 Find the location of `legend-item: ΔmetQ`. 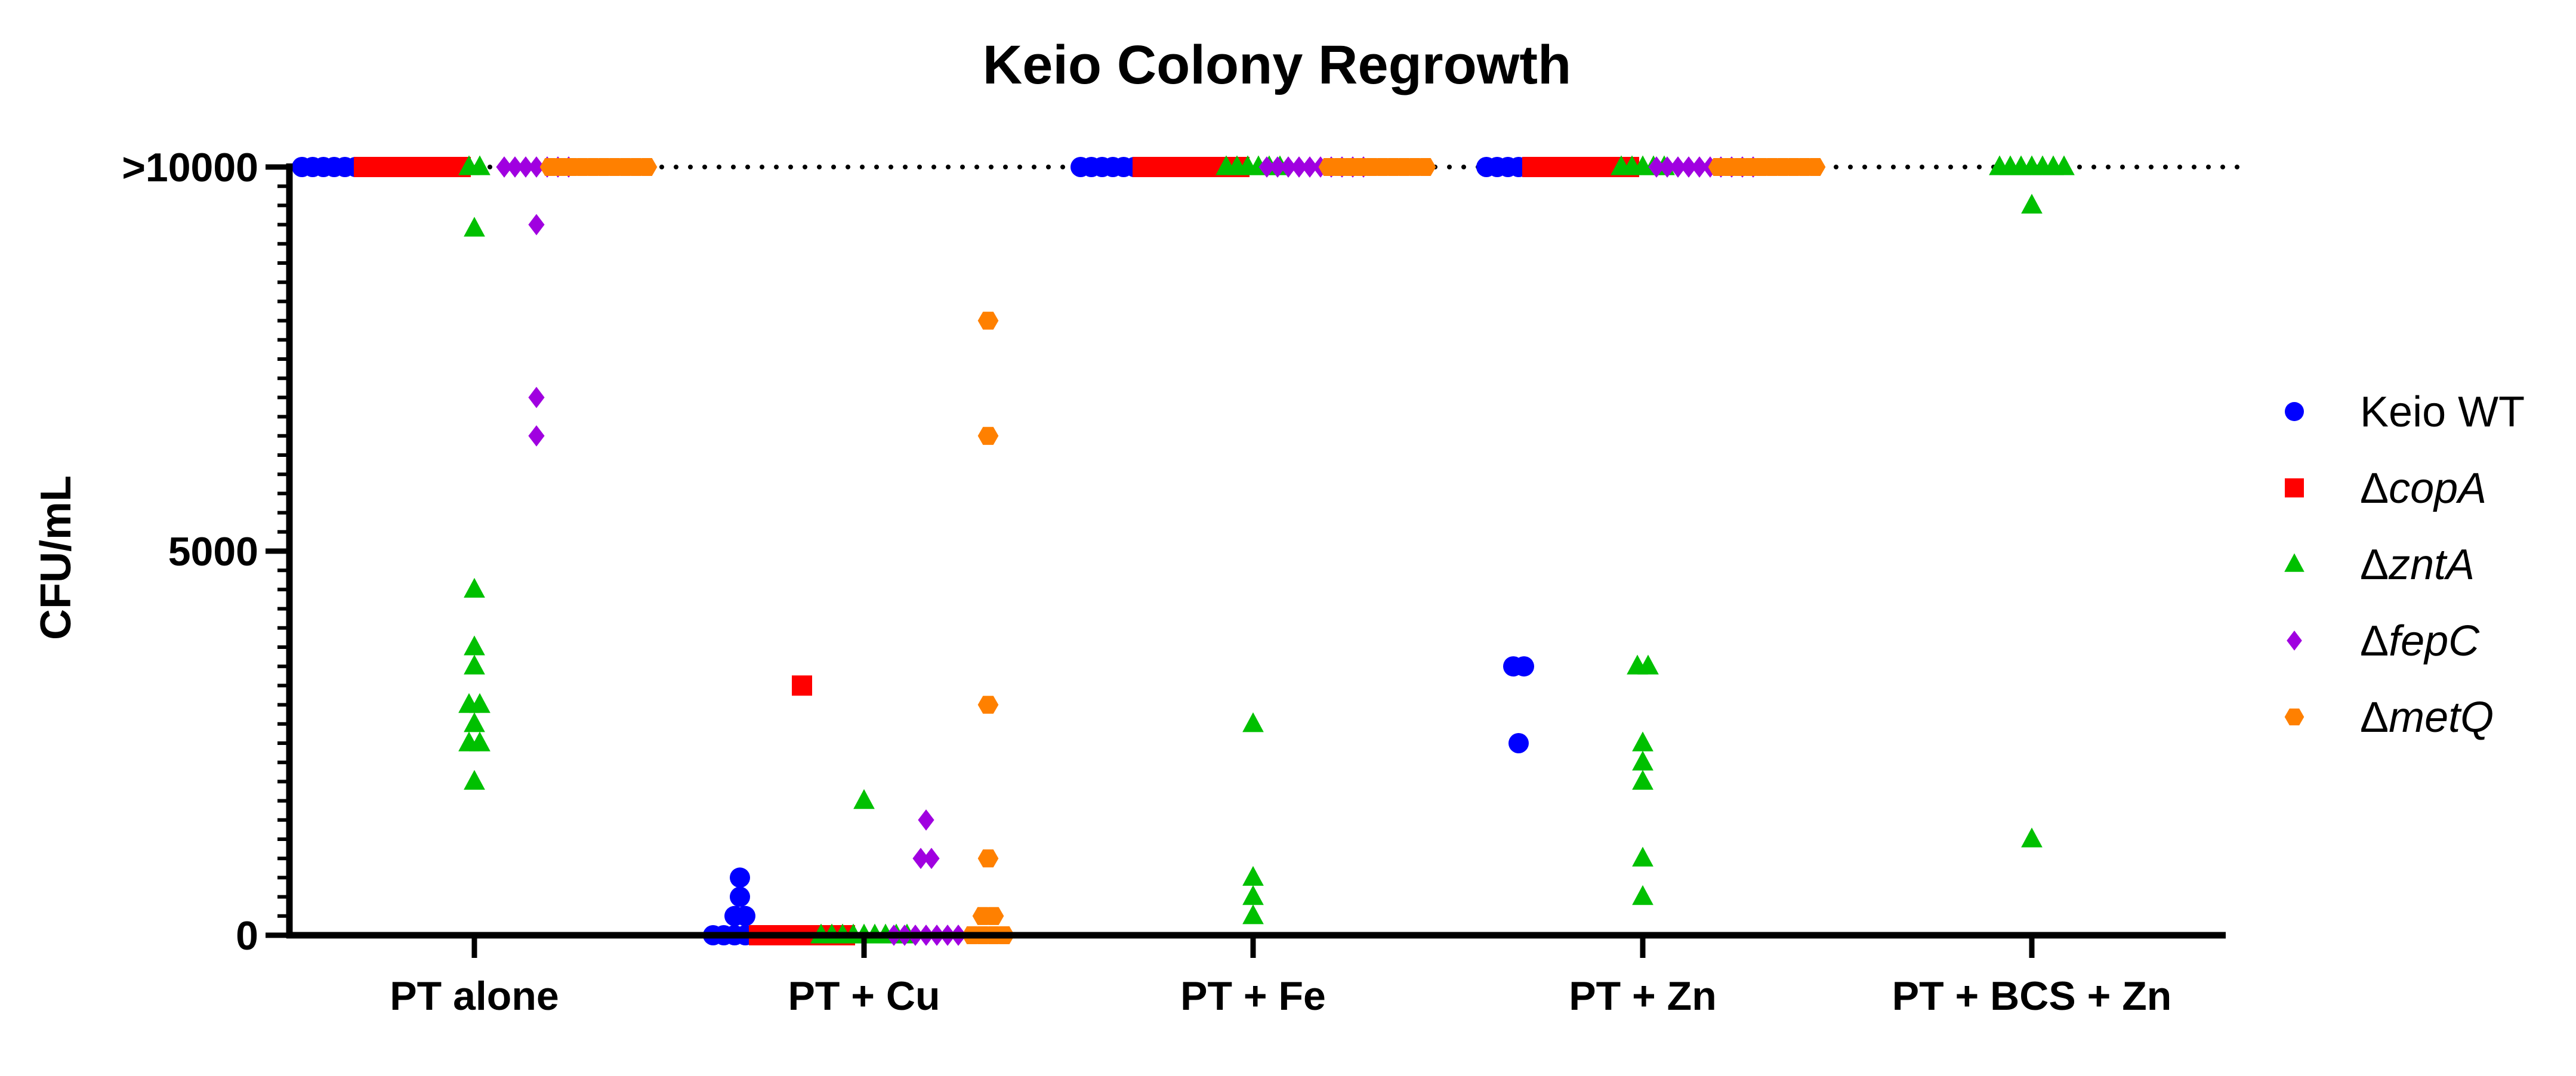

legend-item: ΔmetQ is located at coordinates (2389, 717).